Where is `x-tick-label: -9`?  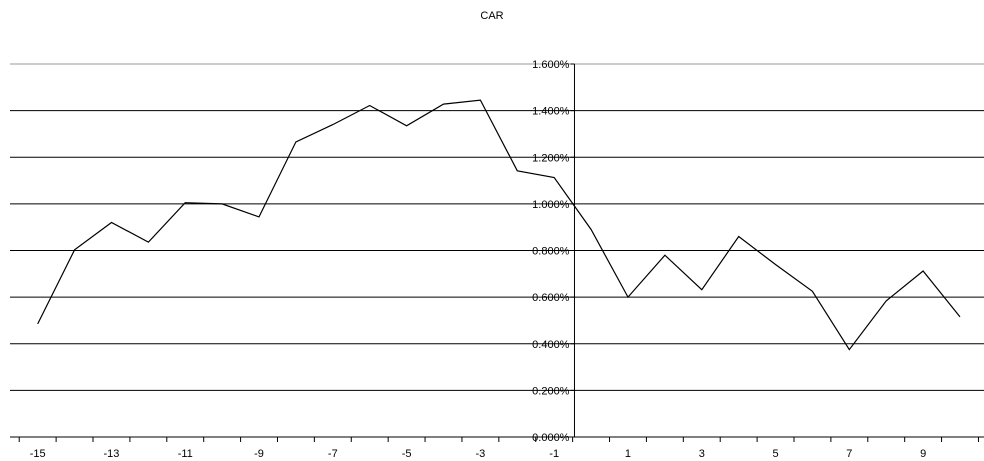 x-tick-label: -9 is located at coordinates (259, 454).